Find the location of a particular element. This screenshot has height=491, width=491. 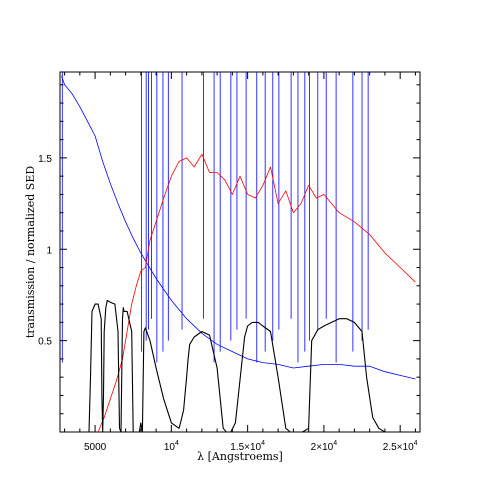

y-tick-label: 1 is located at coordinates (49, 250).